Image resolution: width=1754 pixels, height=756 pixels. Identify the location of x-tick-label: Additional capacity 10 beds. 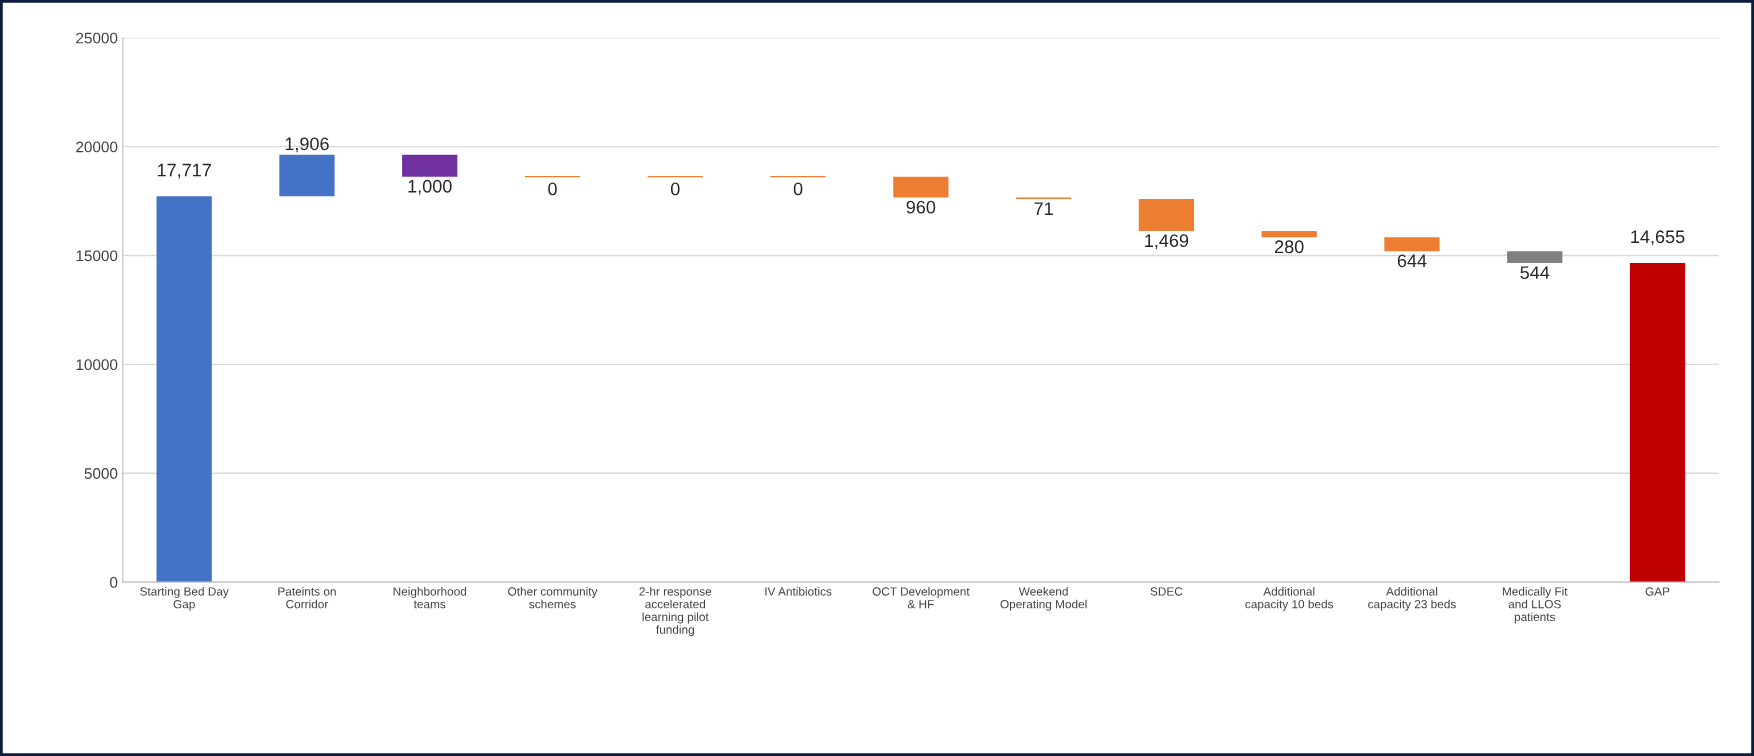
(1289, 598).